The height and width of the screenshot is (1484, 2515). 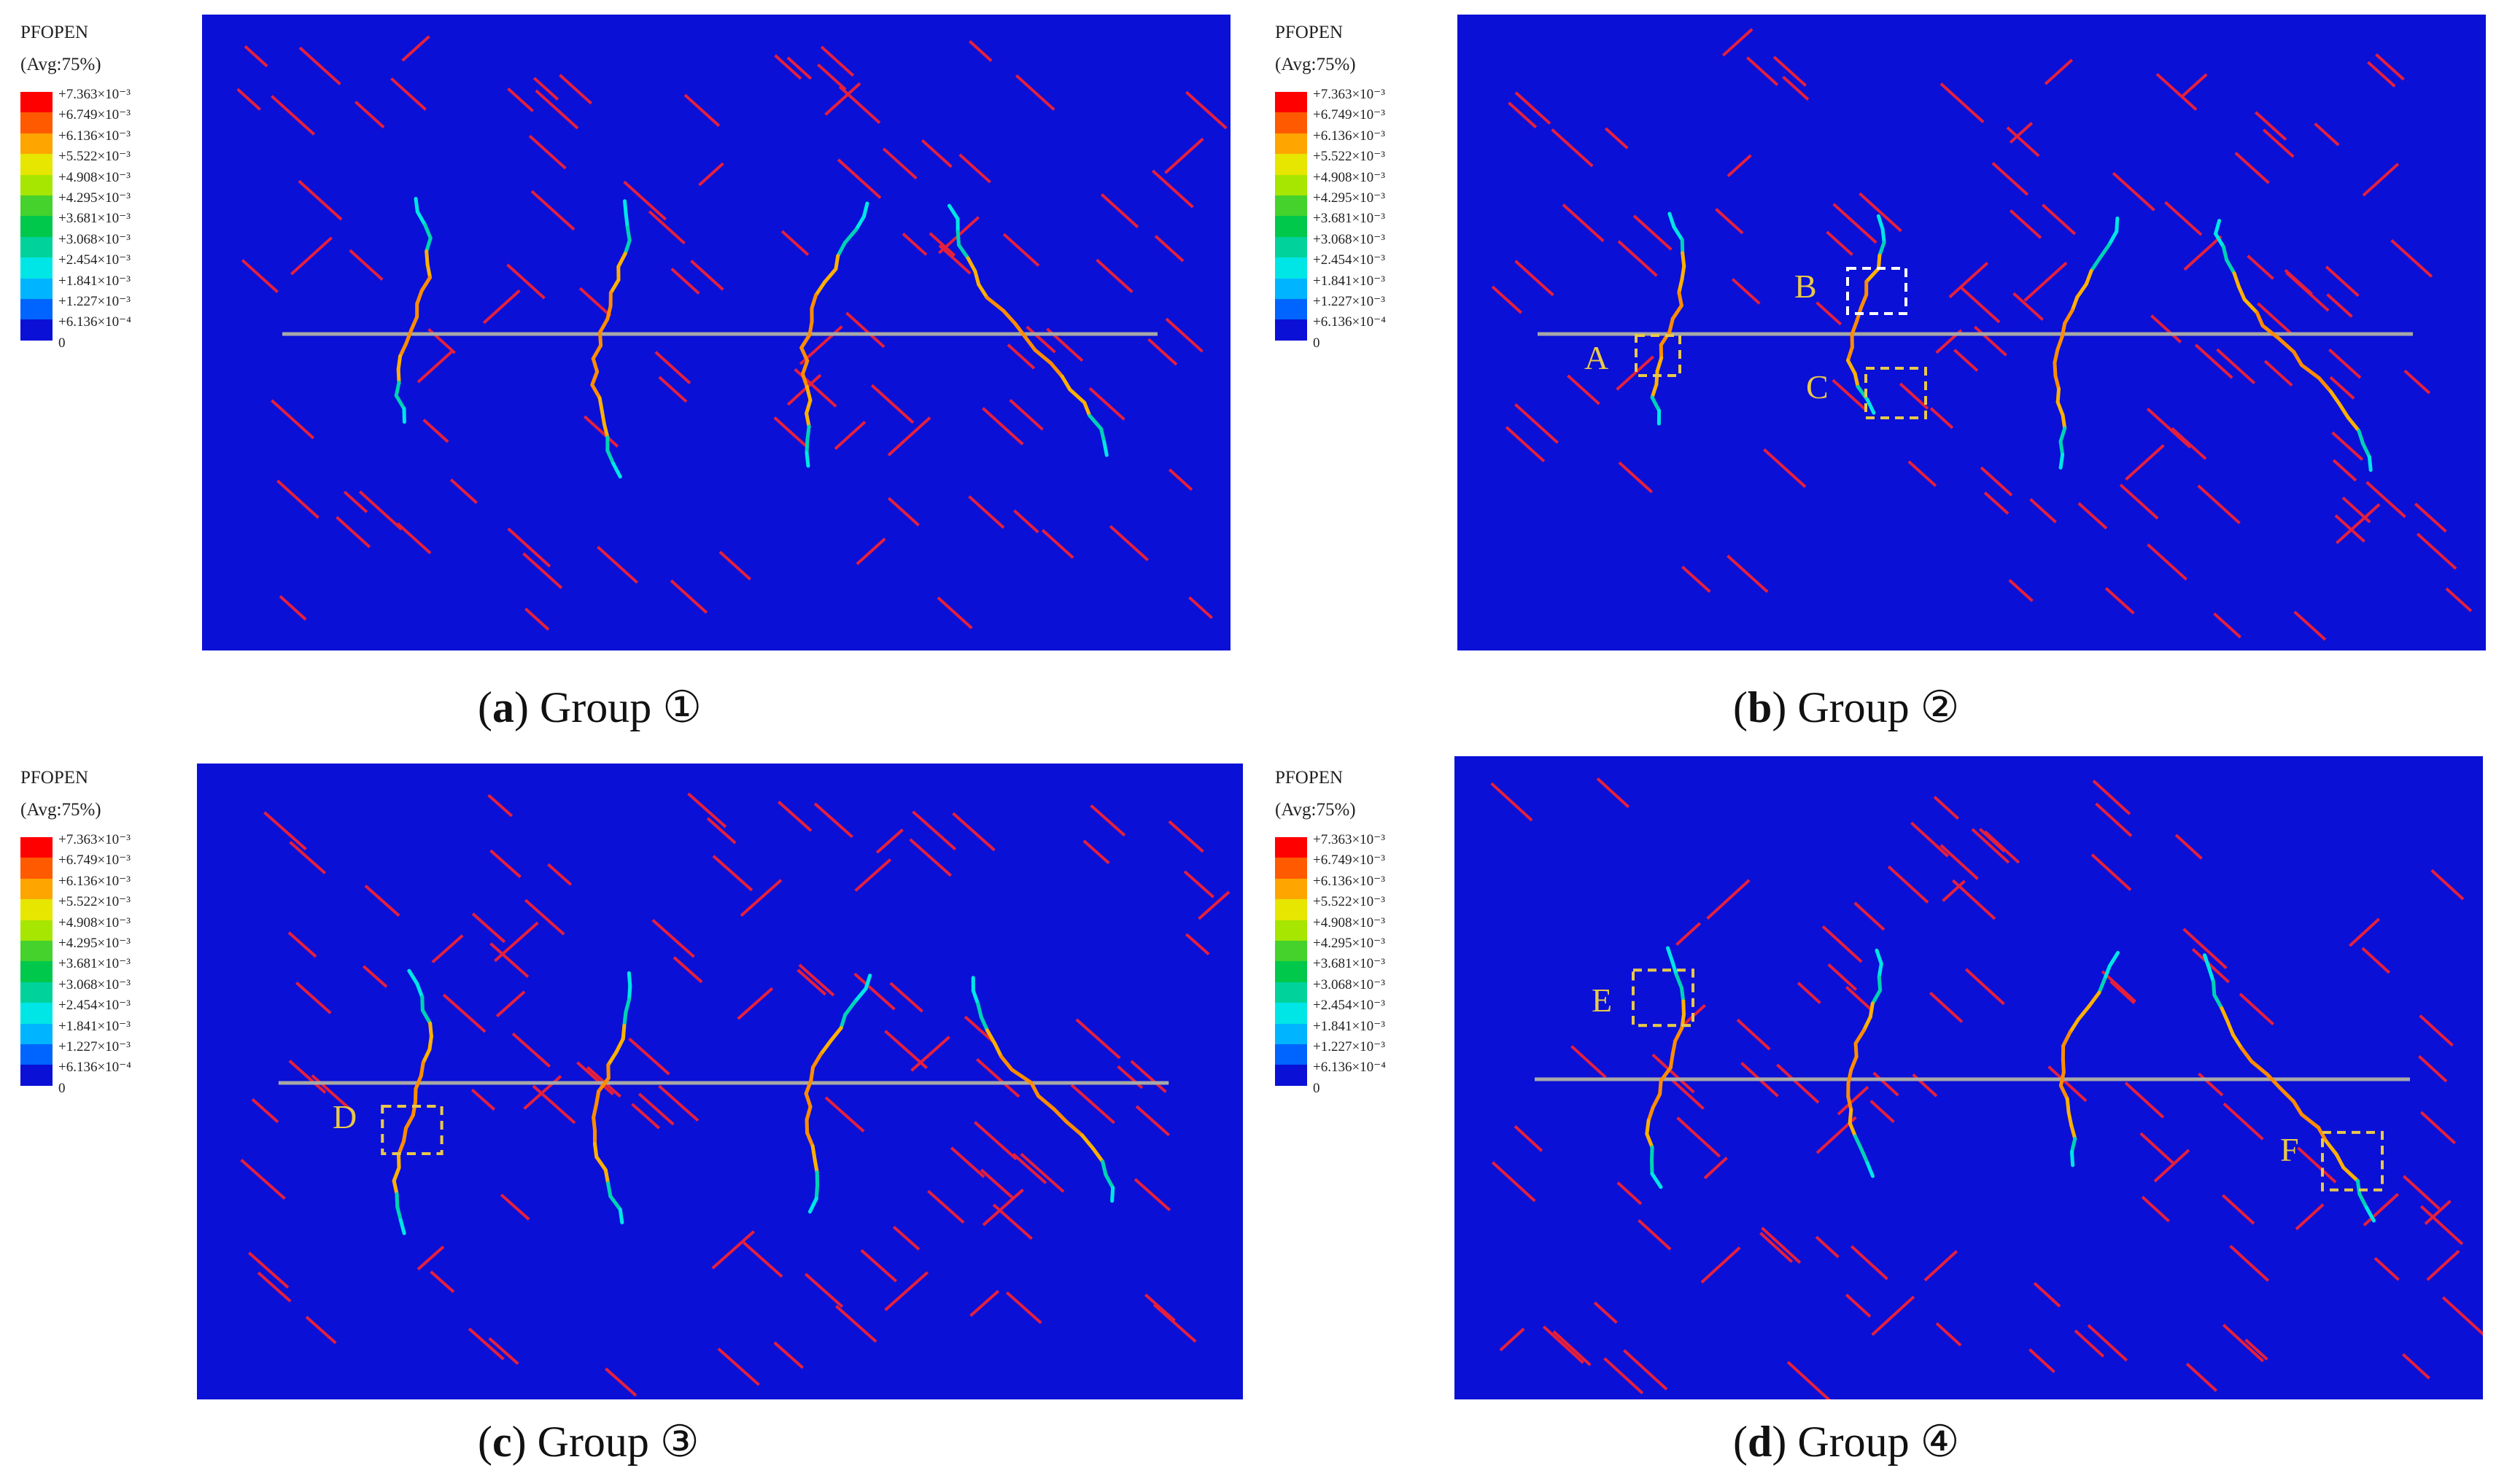 What do you see at coordinates (1316, 1088) in the screenshot?
I see `legend-label: 0` at bounding box center [1316, 1088].